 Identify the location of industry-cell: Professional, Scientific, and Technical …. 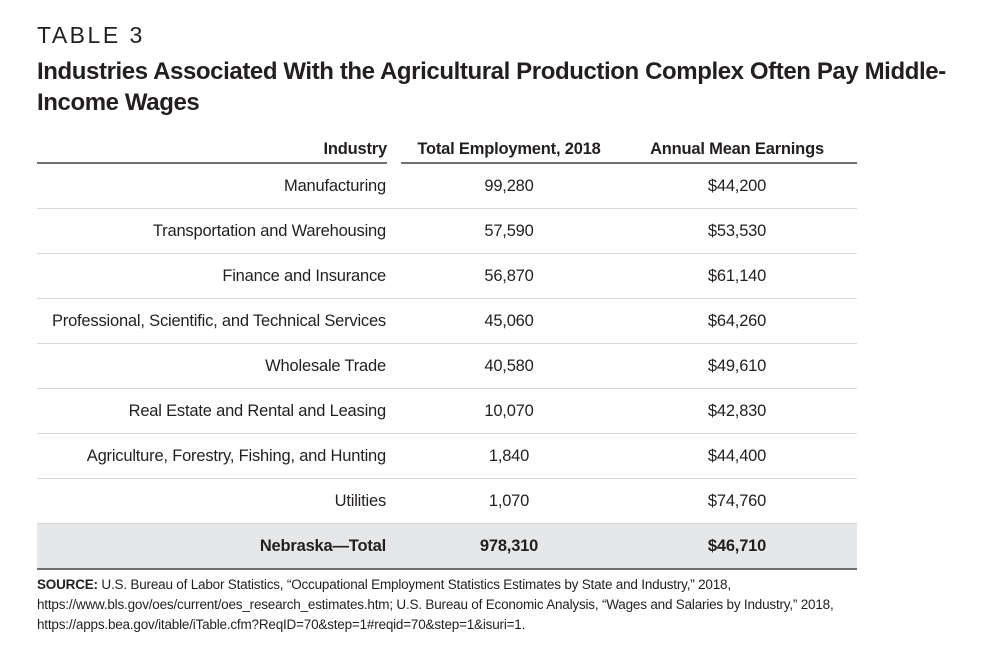
(212, 321).